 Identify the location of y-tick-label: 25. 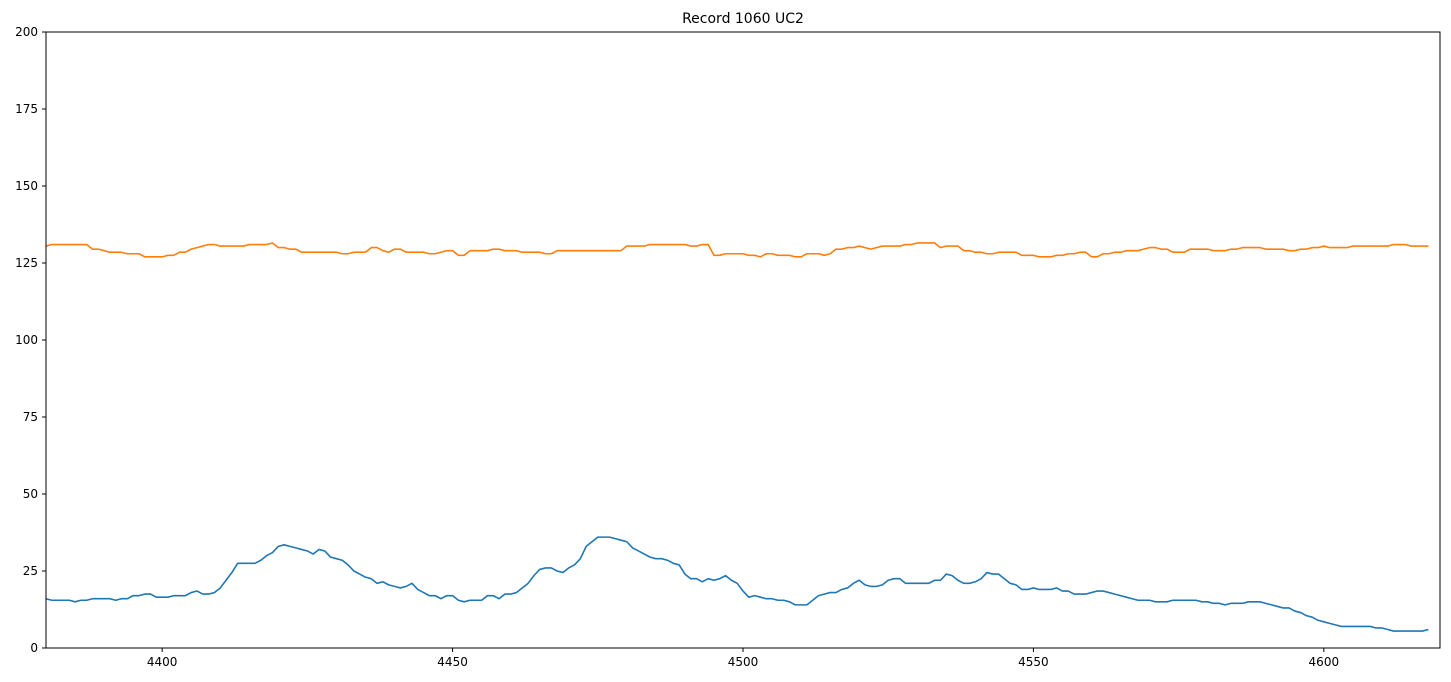
(30, 571).